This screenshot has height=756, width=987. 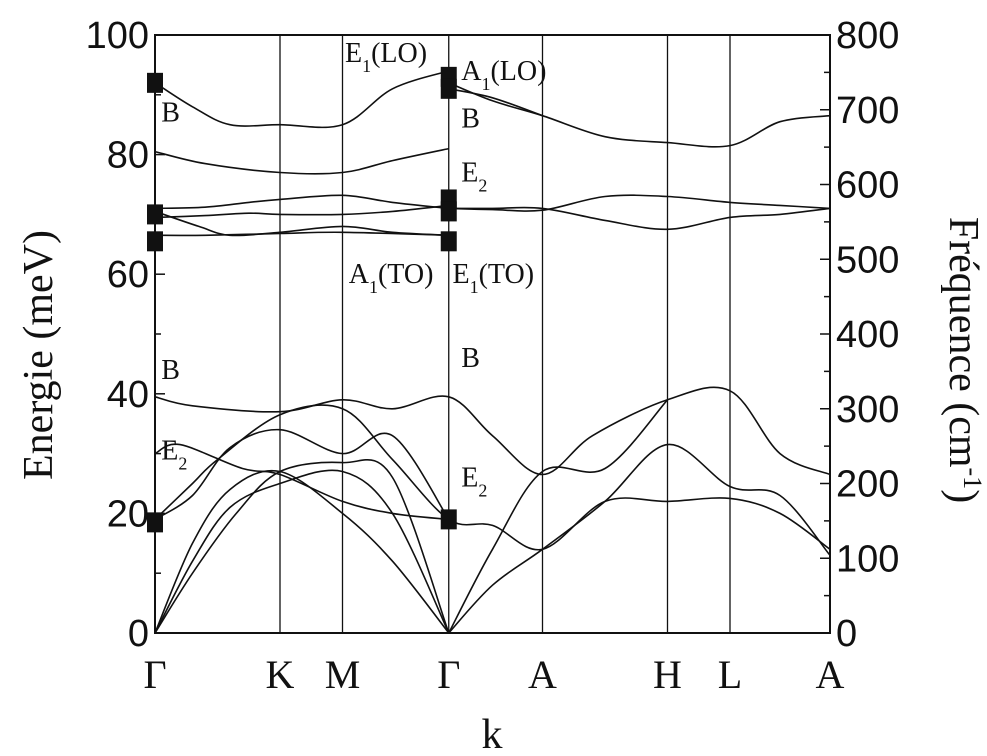 I want to click on left-tick-label: 60, so click(x=128, y=275).